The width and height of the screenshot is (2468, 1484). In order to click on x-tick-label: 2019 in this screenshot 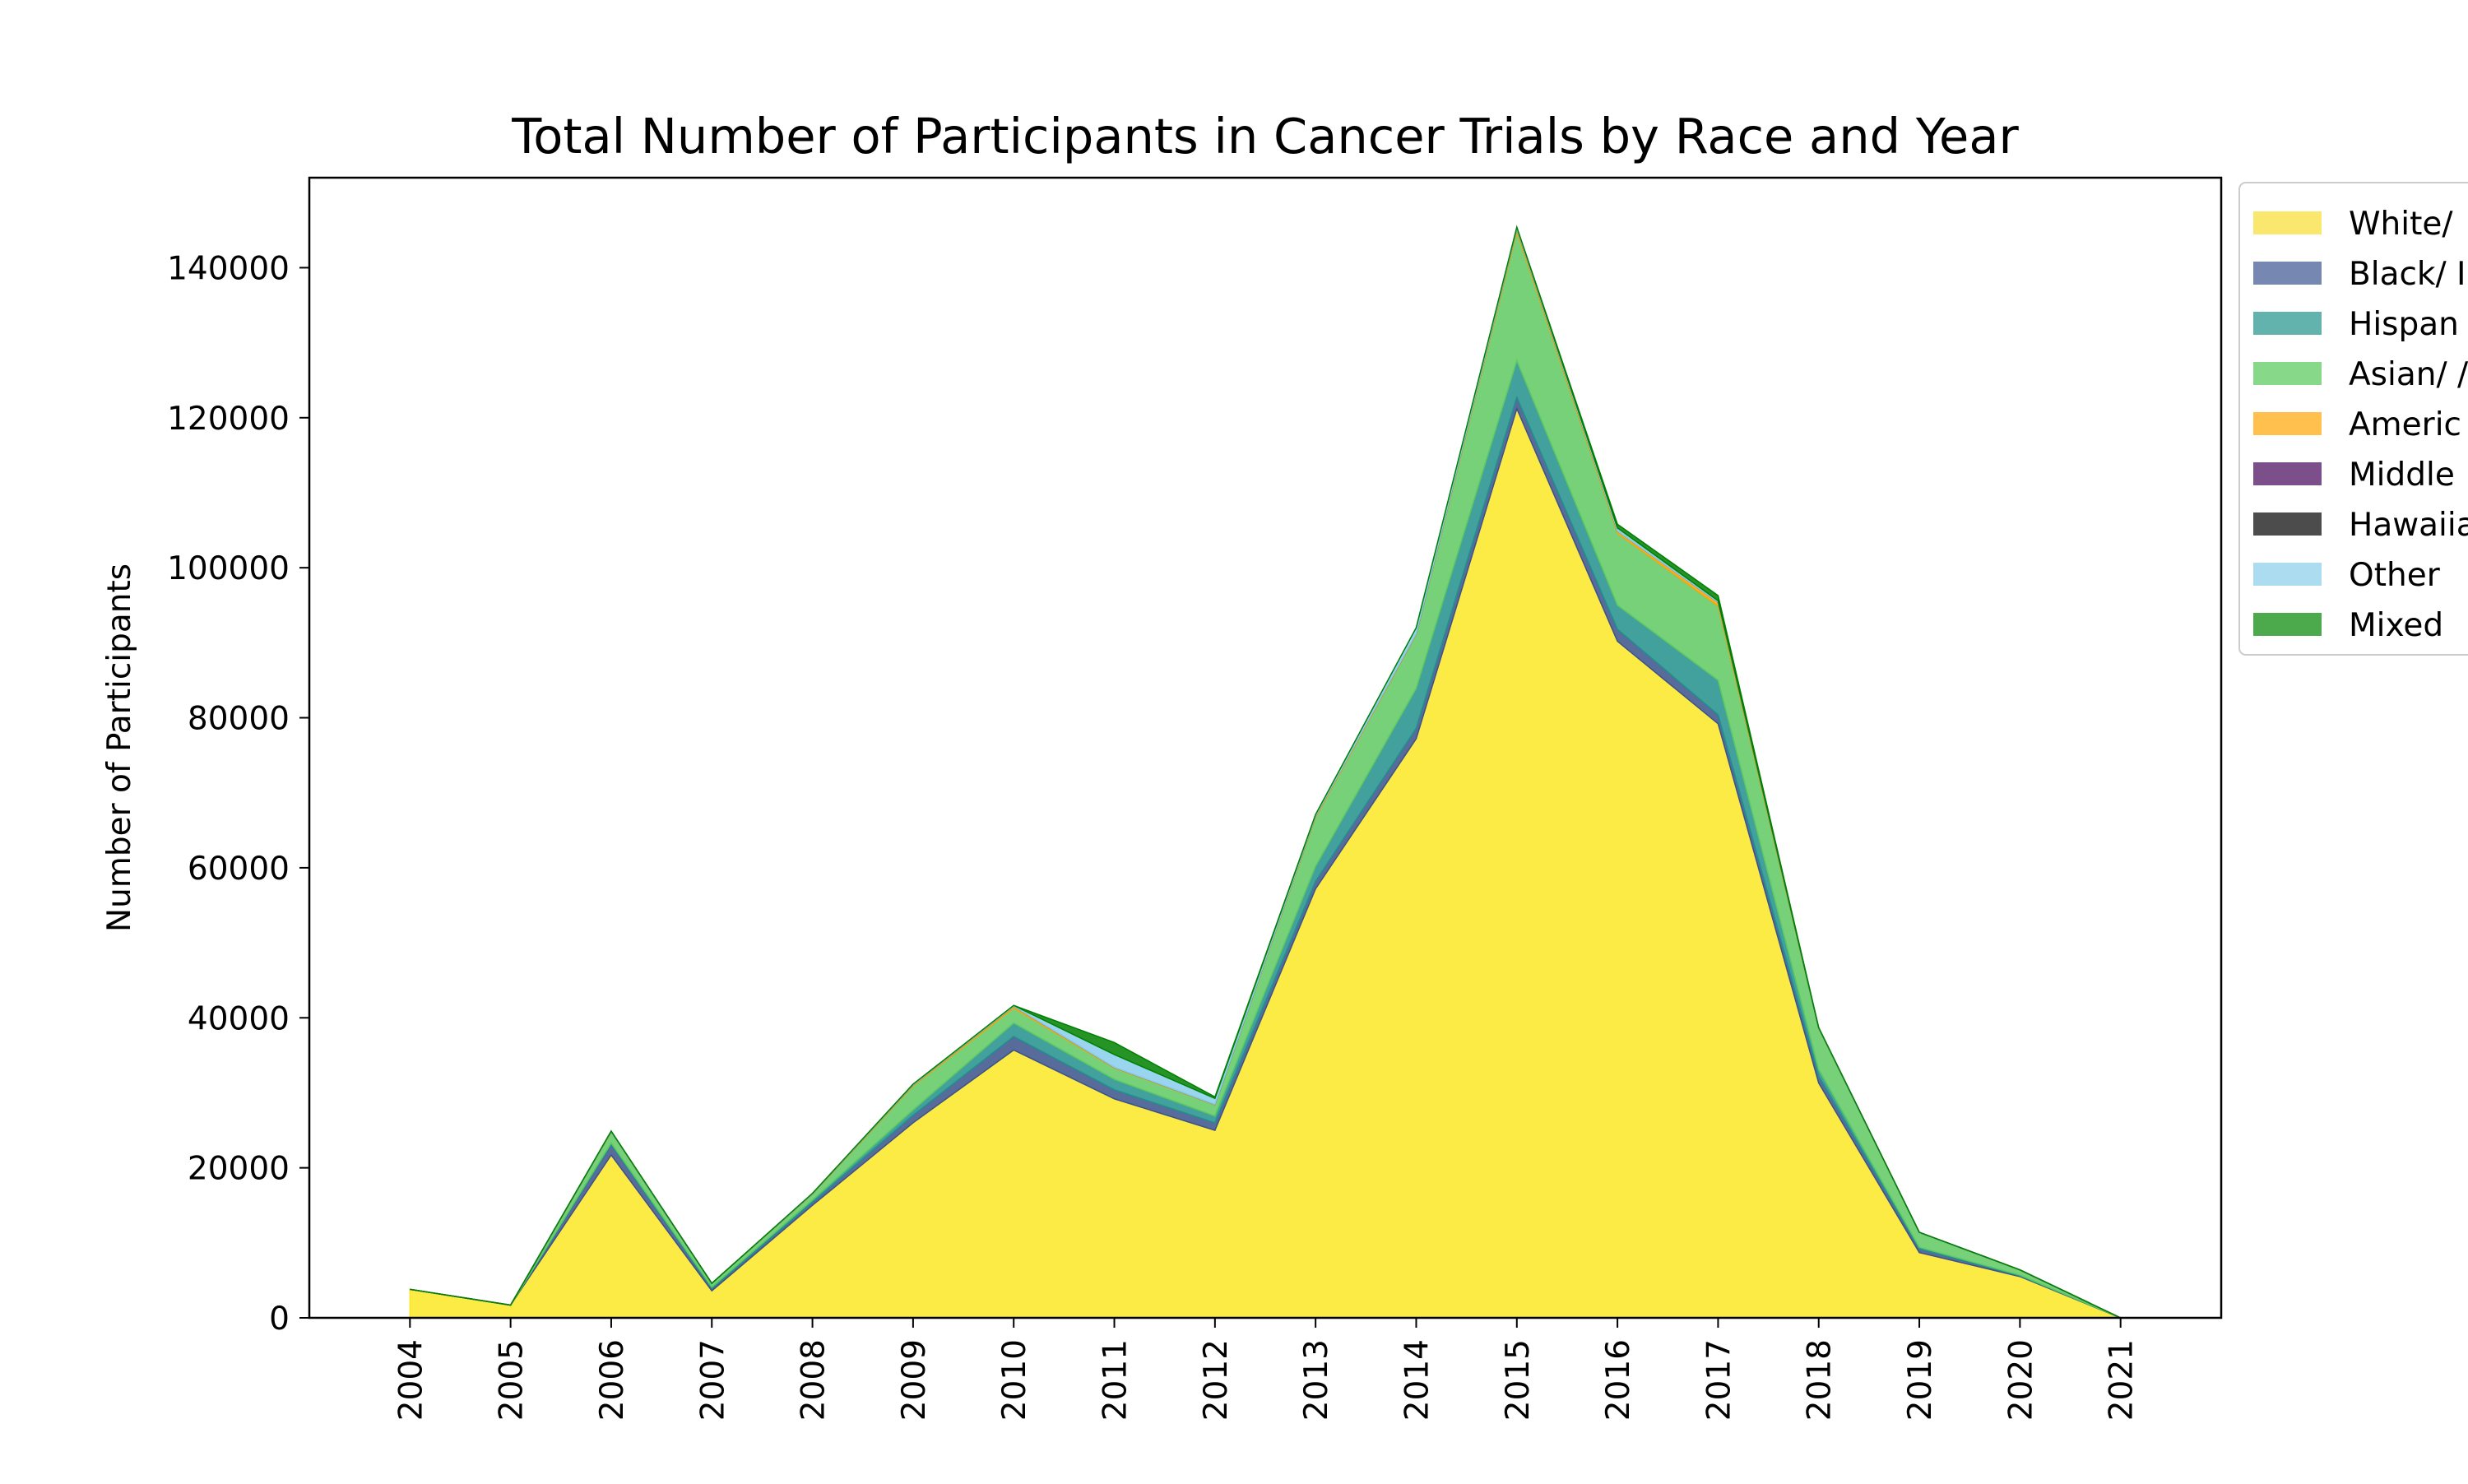, I will do `click(1920, 1380)`.